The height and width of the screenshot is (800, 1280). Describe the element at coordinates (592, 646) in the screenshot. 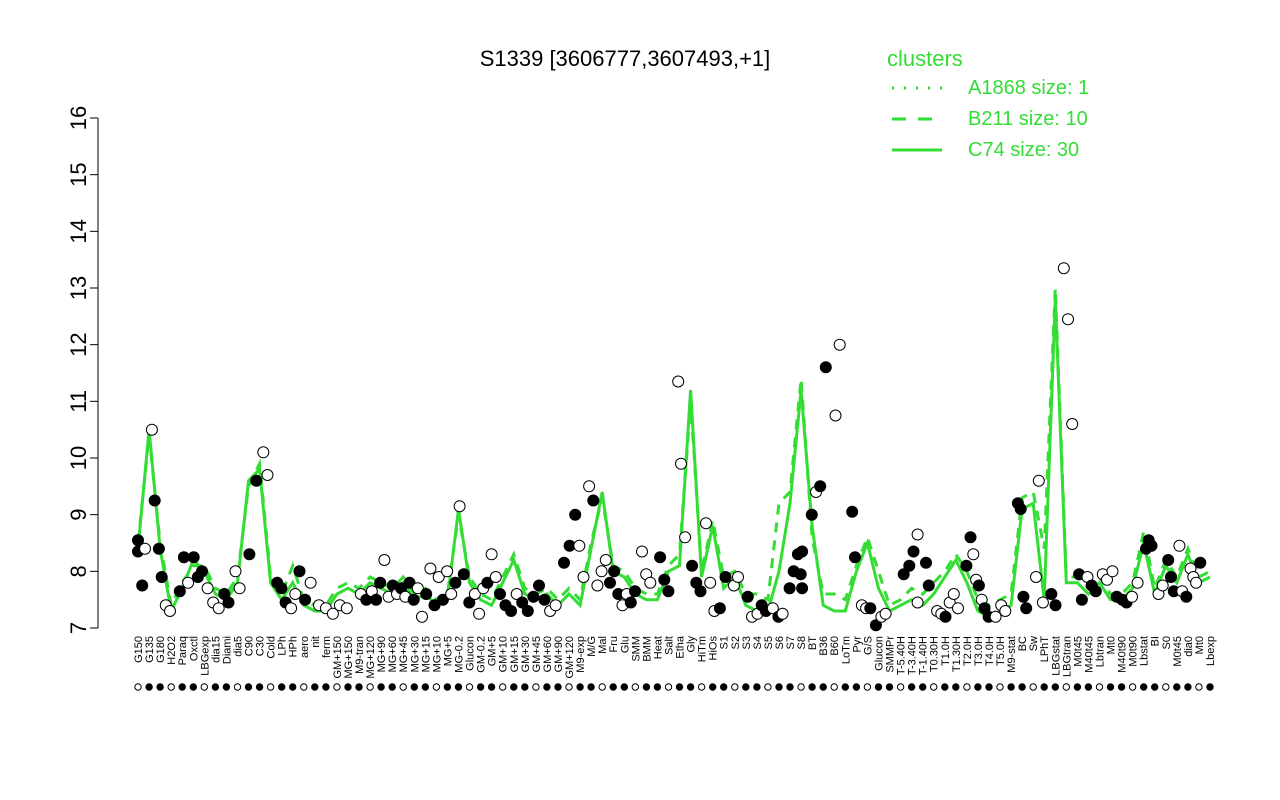

I see `x-category-label: M/G` at that location.